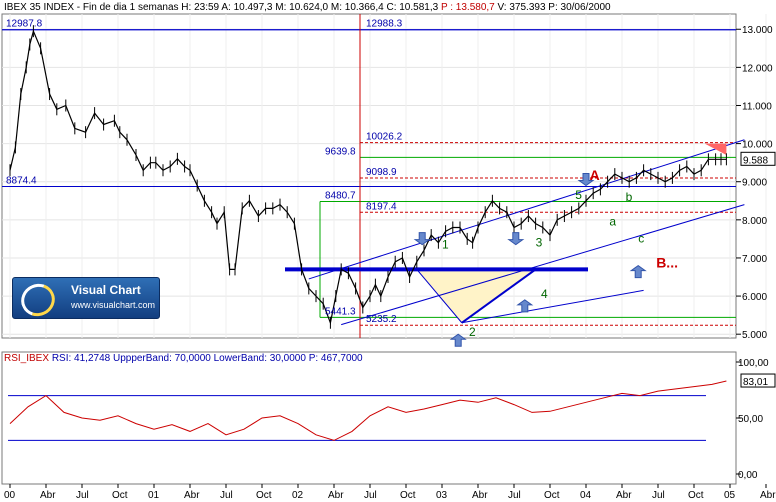  I want to click on logo-swoosh-icon, so click(38, 300).